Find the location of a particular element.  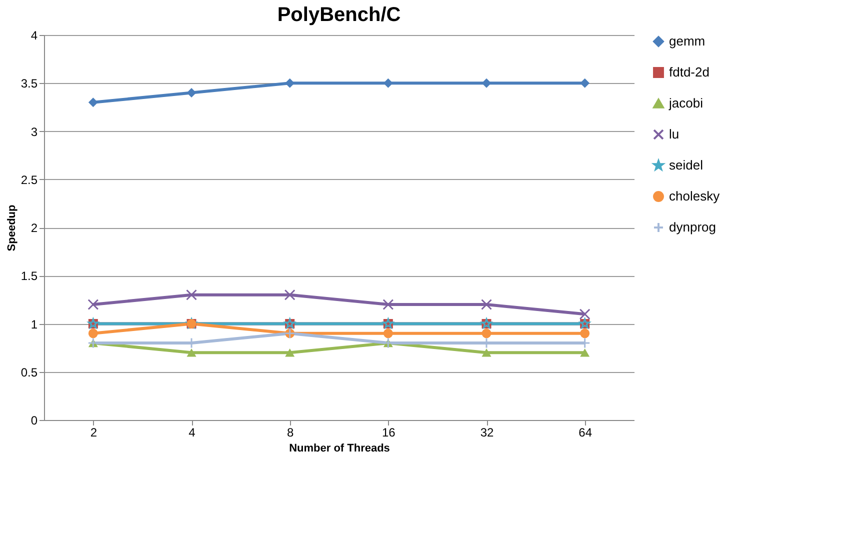

legend-label: fdtd-2d is located at coordinates (689, 72).